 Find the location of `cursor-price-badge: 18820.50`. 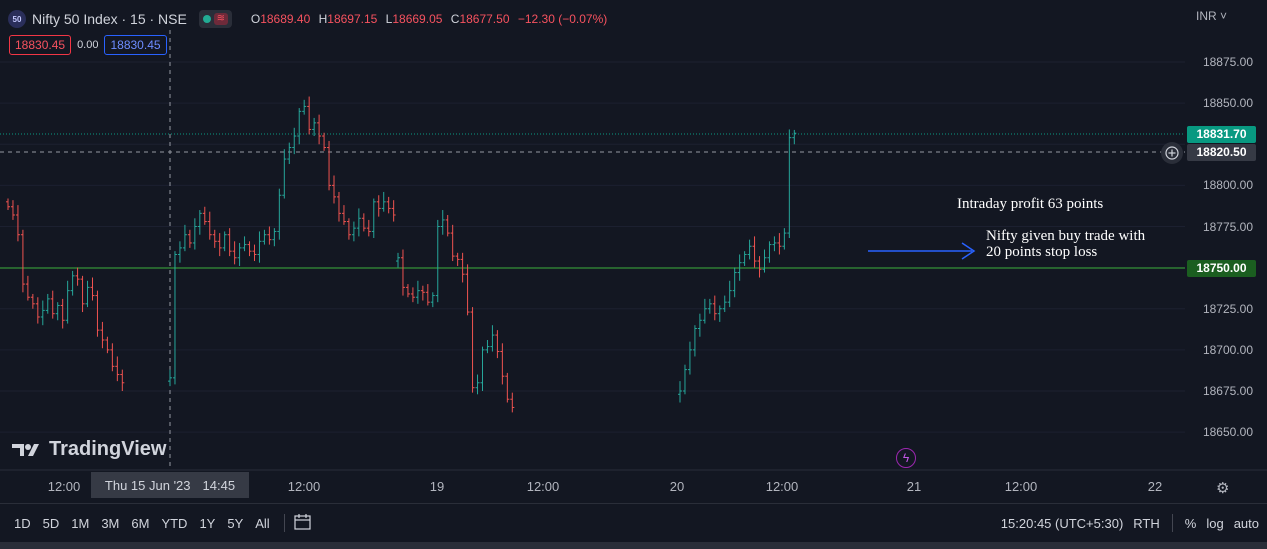

cursor-price-badge: 18820.50 is located at coordinates (1221, 152).